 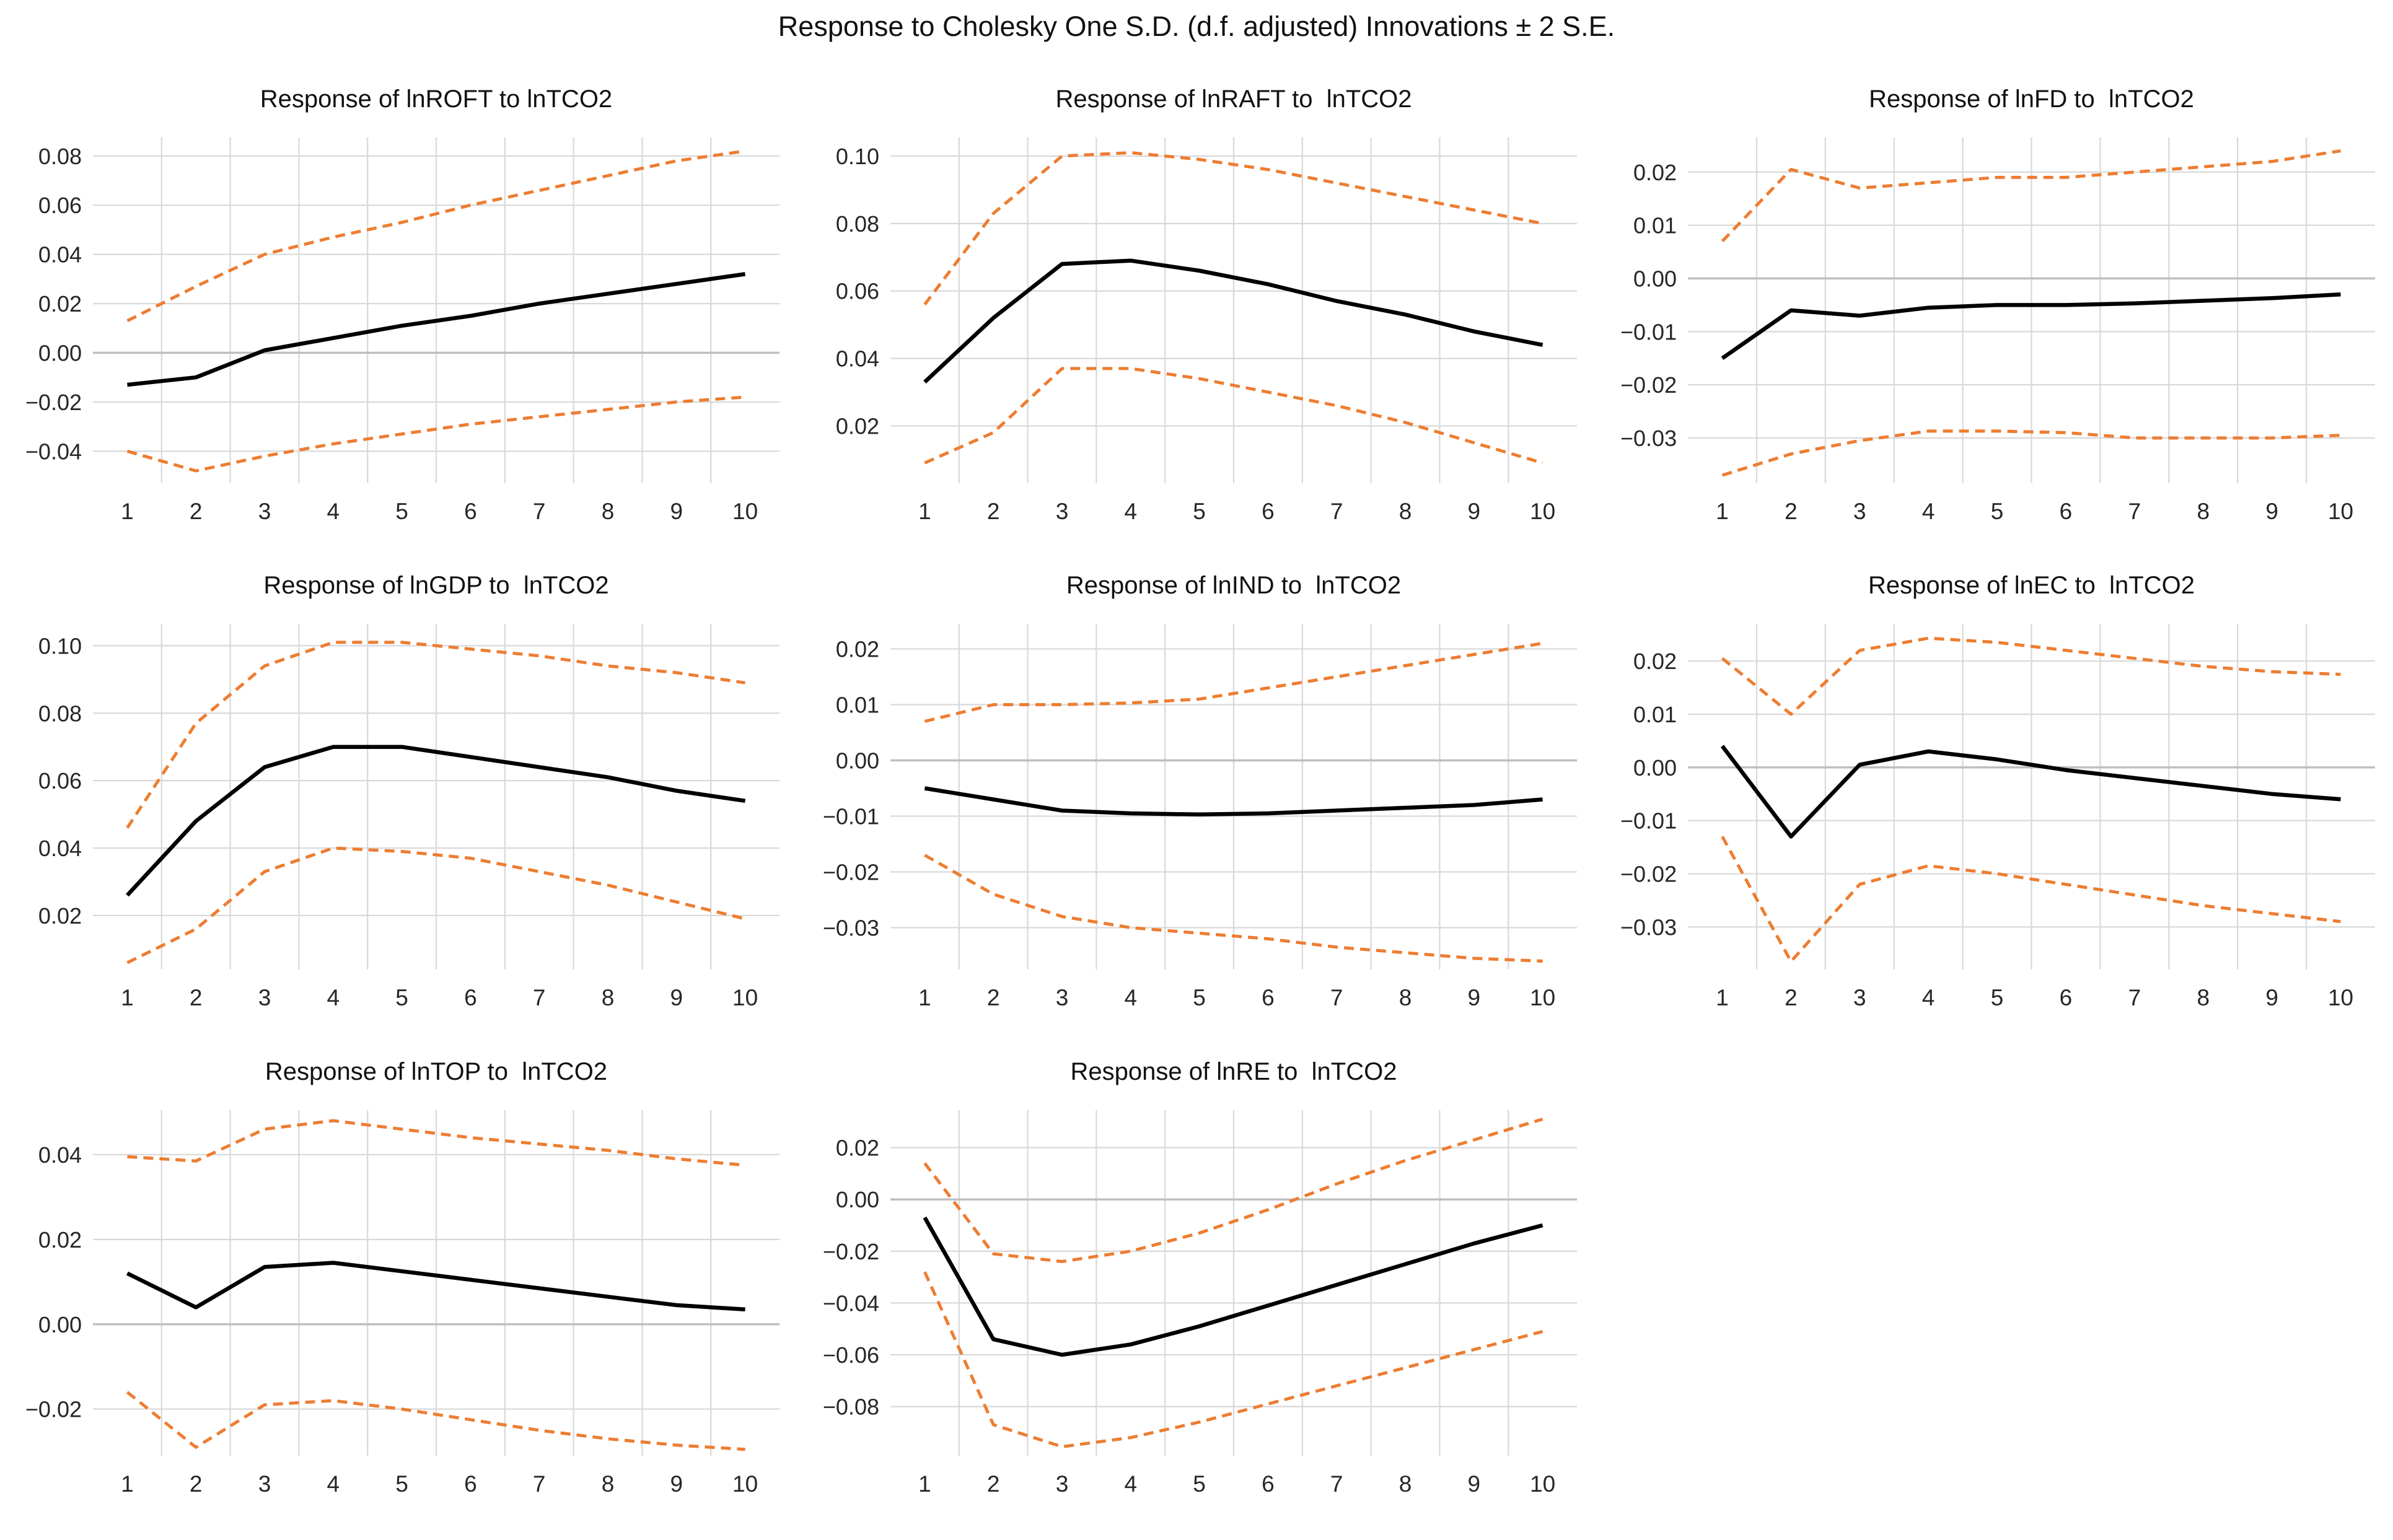 What do you see at coordinates (1648, 821) in the screenshot?
I see `y-tick-label: −0.01` at bounding box center [1648, 821].